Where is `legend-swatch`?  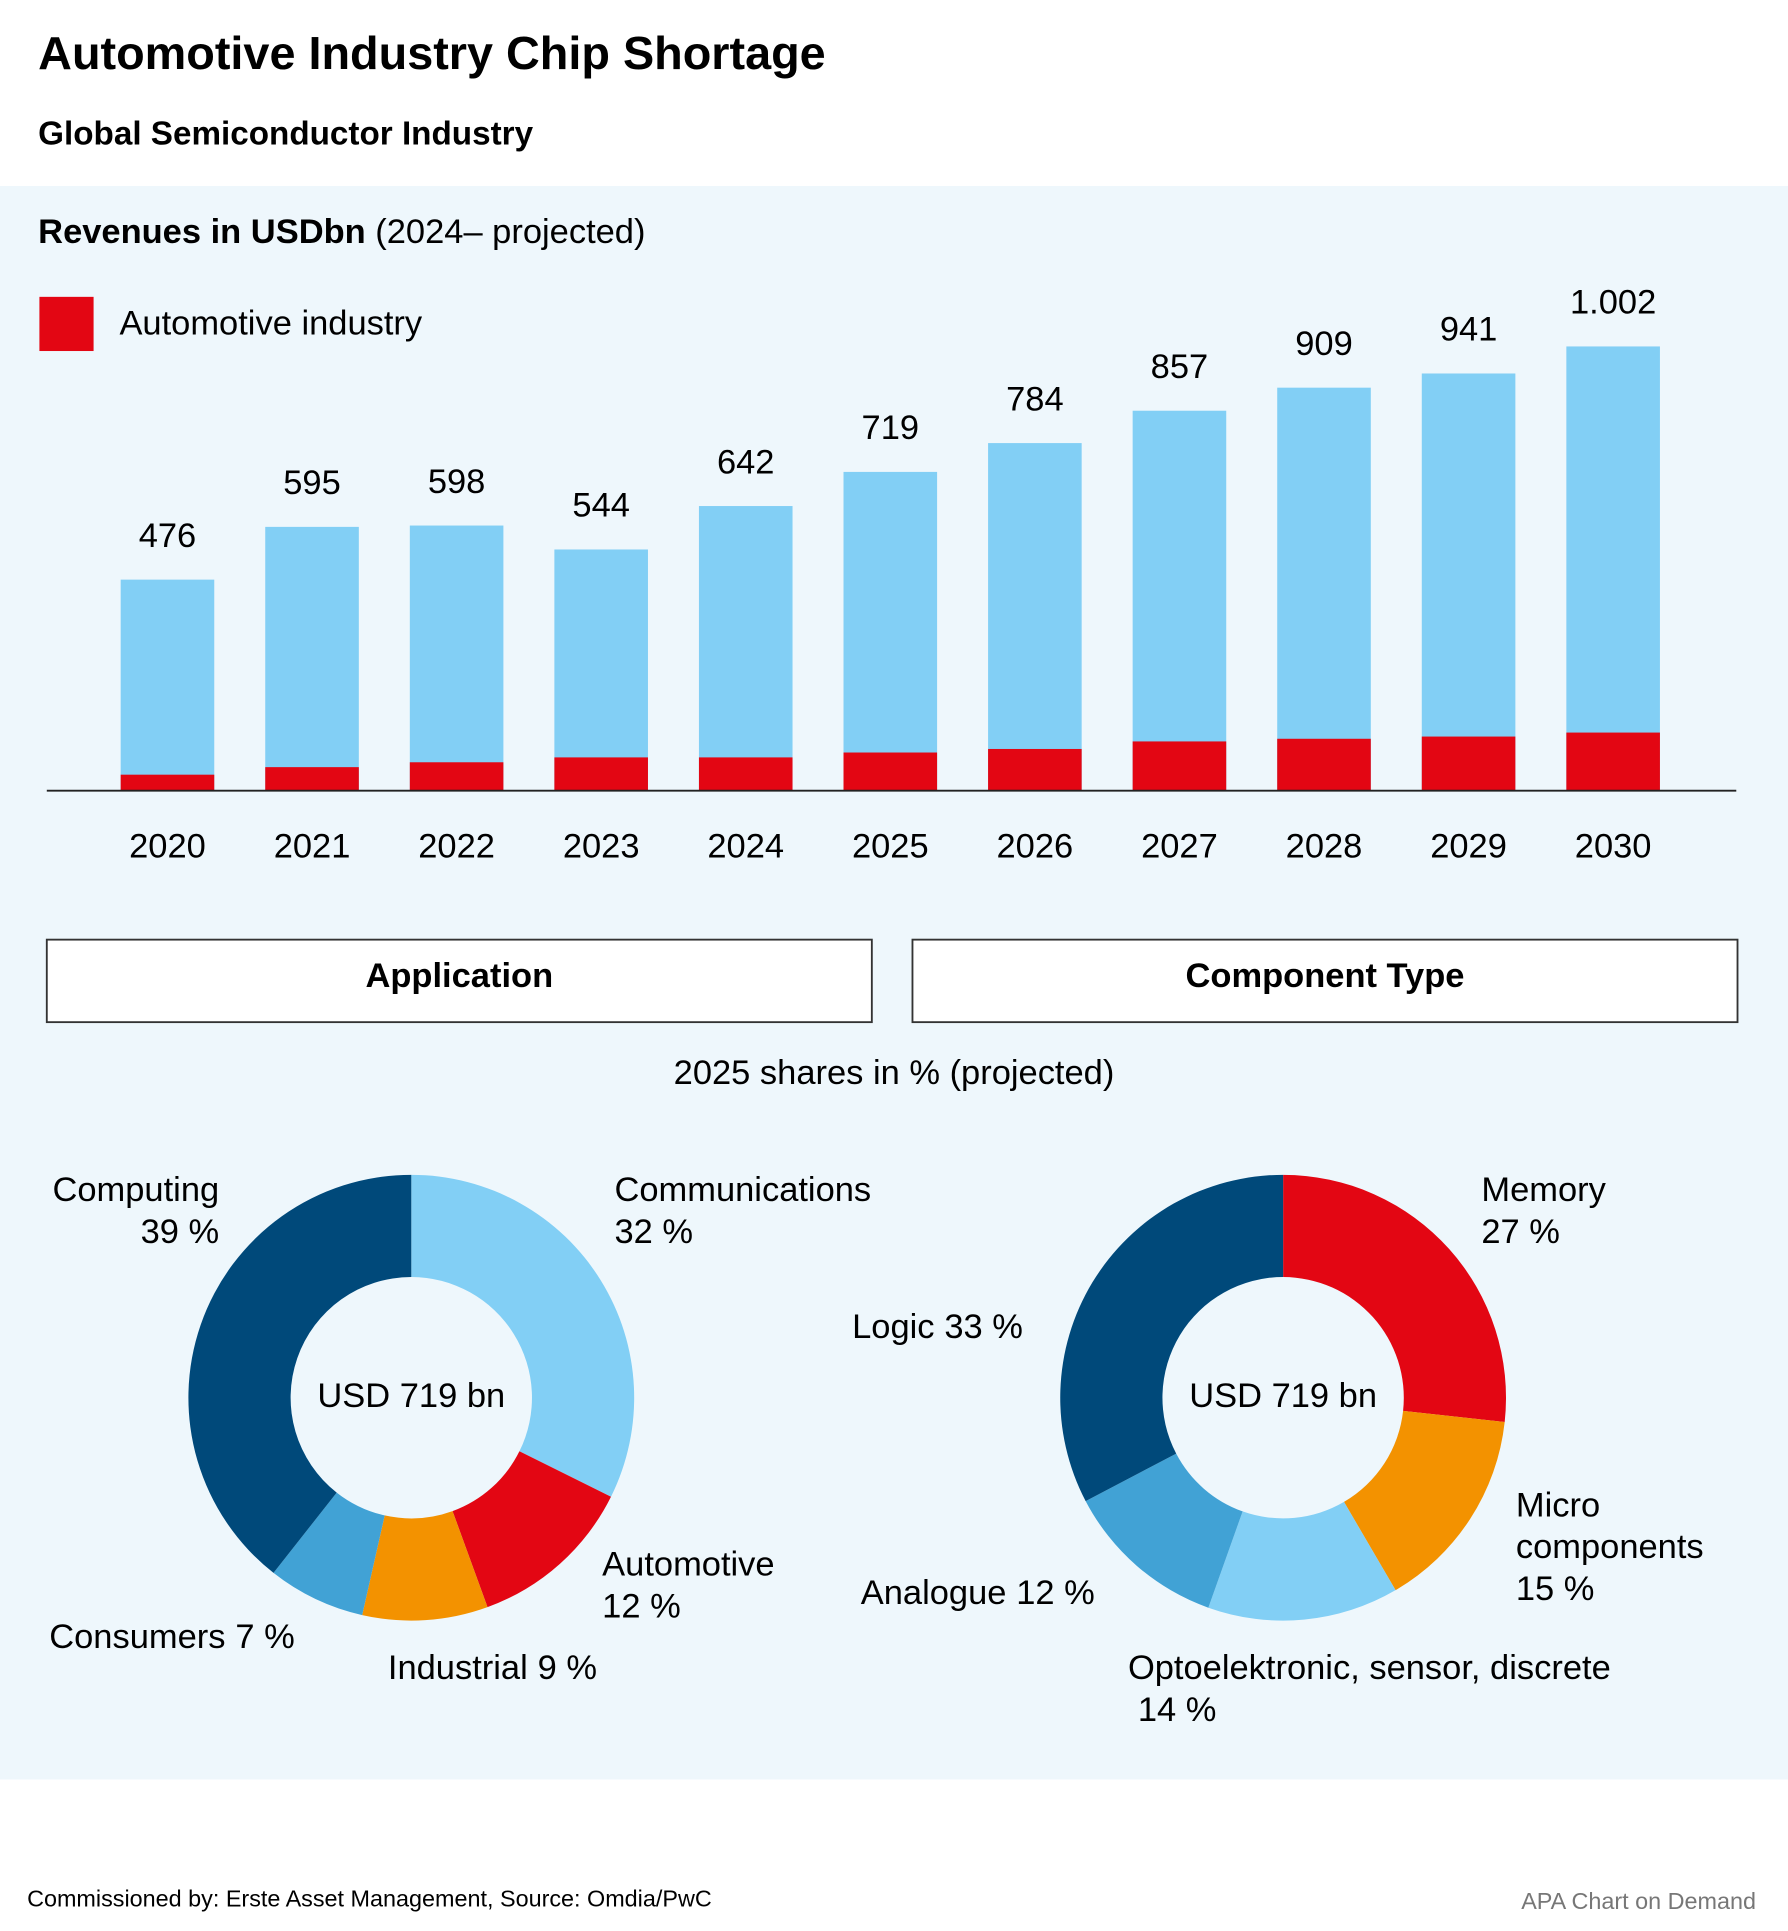 legend-swatch is located at coordinates (66, 324).